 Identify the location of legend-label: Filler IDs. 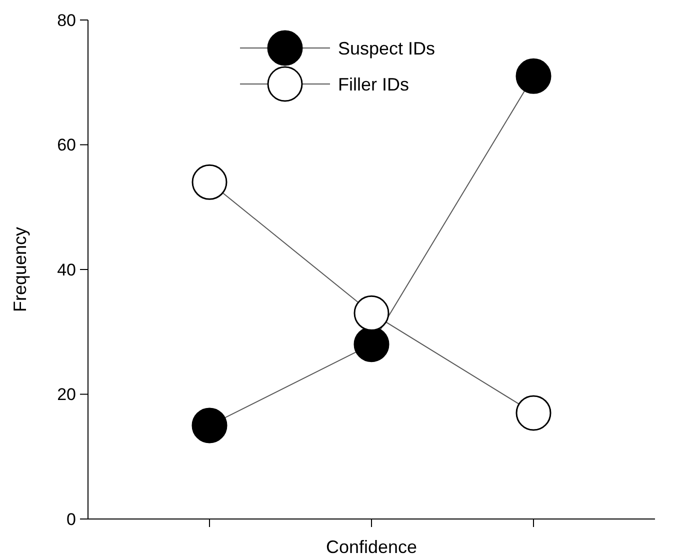
(373, 84).